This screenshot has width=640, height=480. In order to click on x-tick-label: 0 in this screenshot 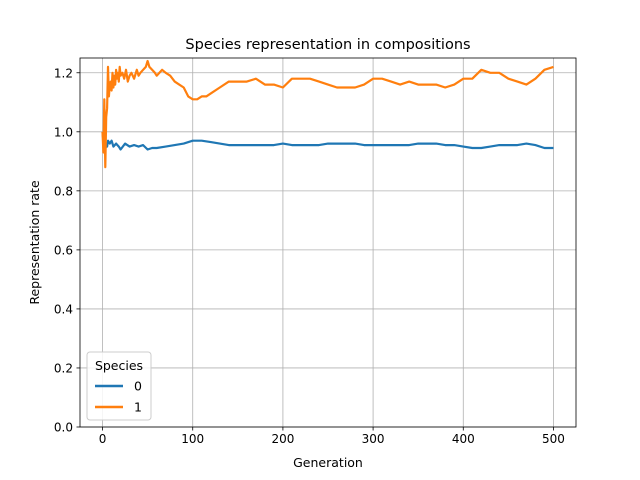, I will do `click(103, 439)`.